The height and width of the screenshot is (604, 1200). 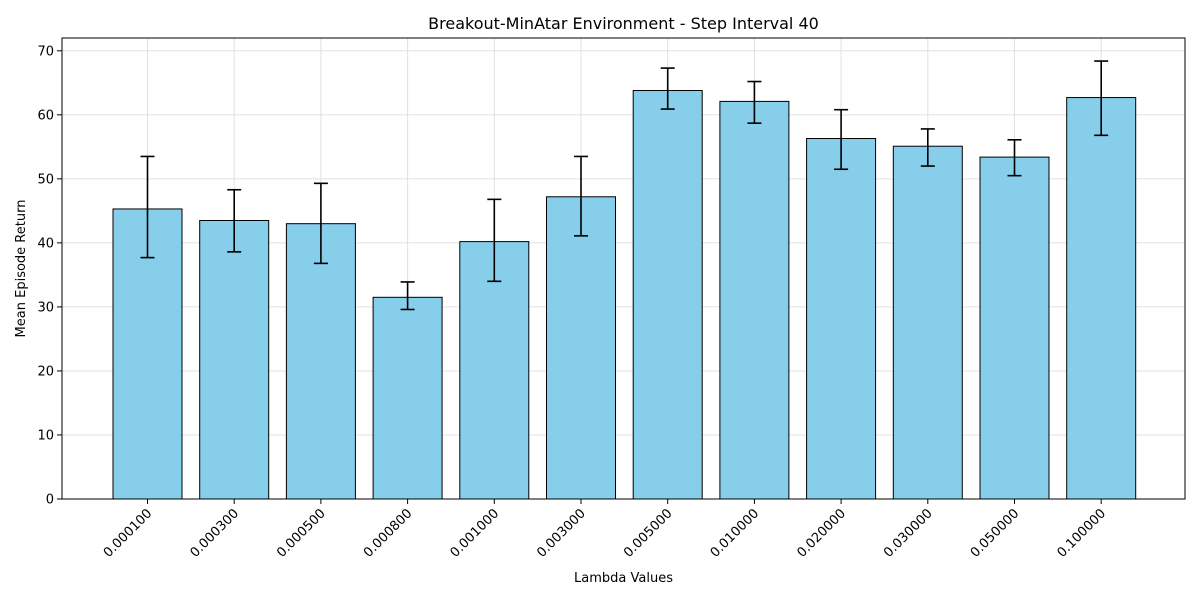 What do you see at coordinates (623, 578) in the screenshot?
I see `x-axis-label: Lambda Values` at bounding box center [623, 578].